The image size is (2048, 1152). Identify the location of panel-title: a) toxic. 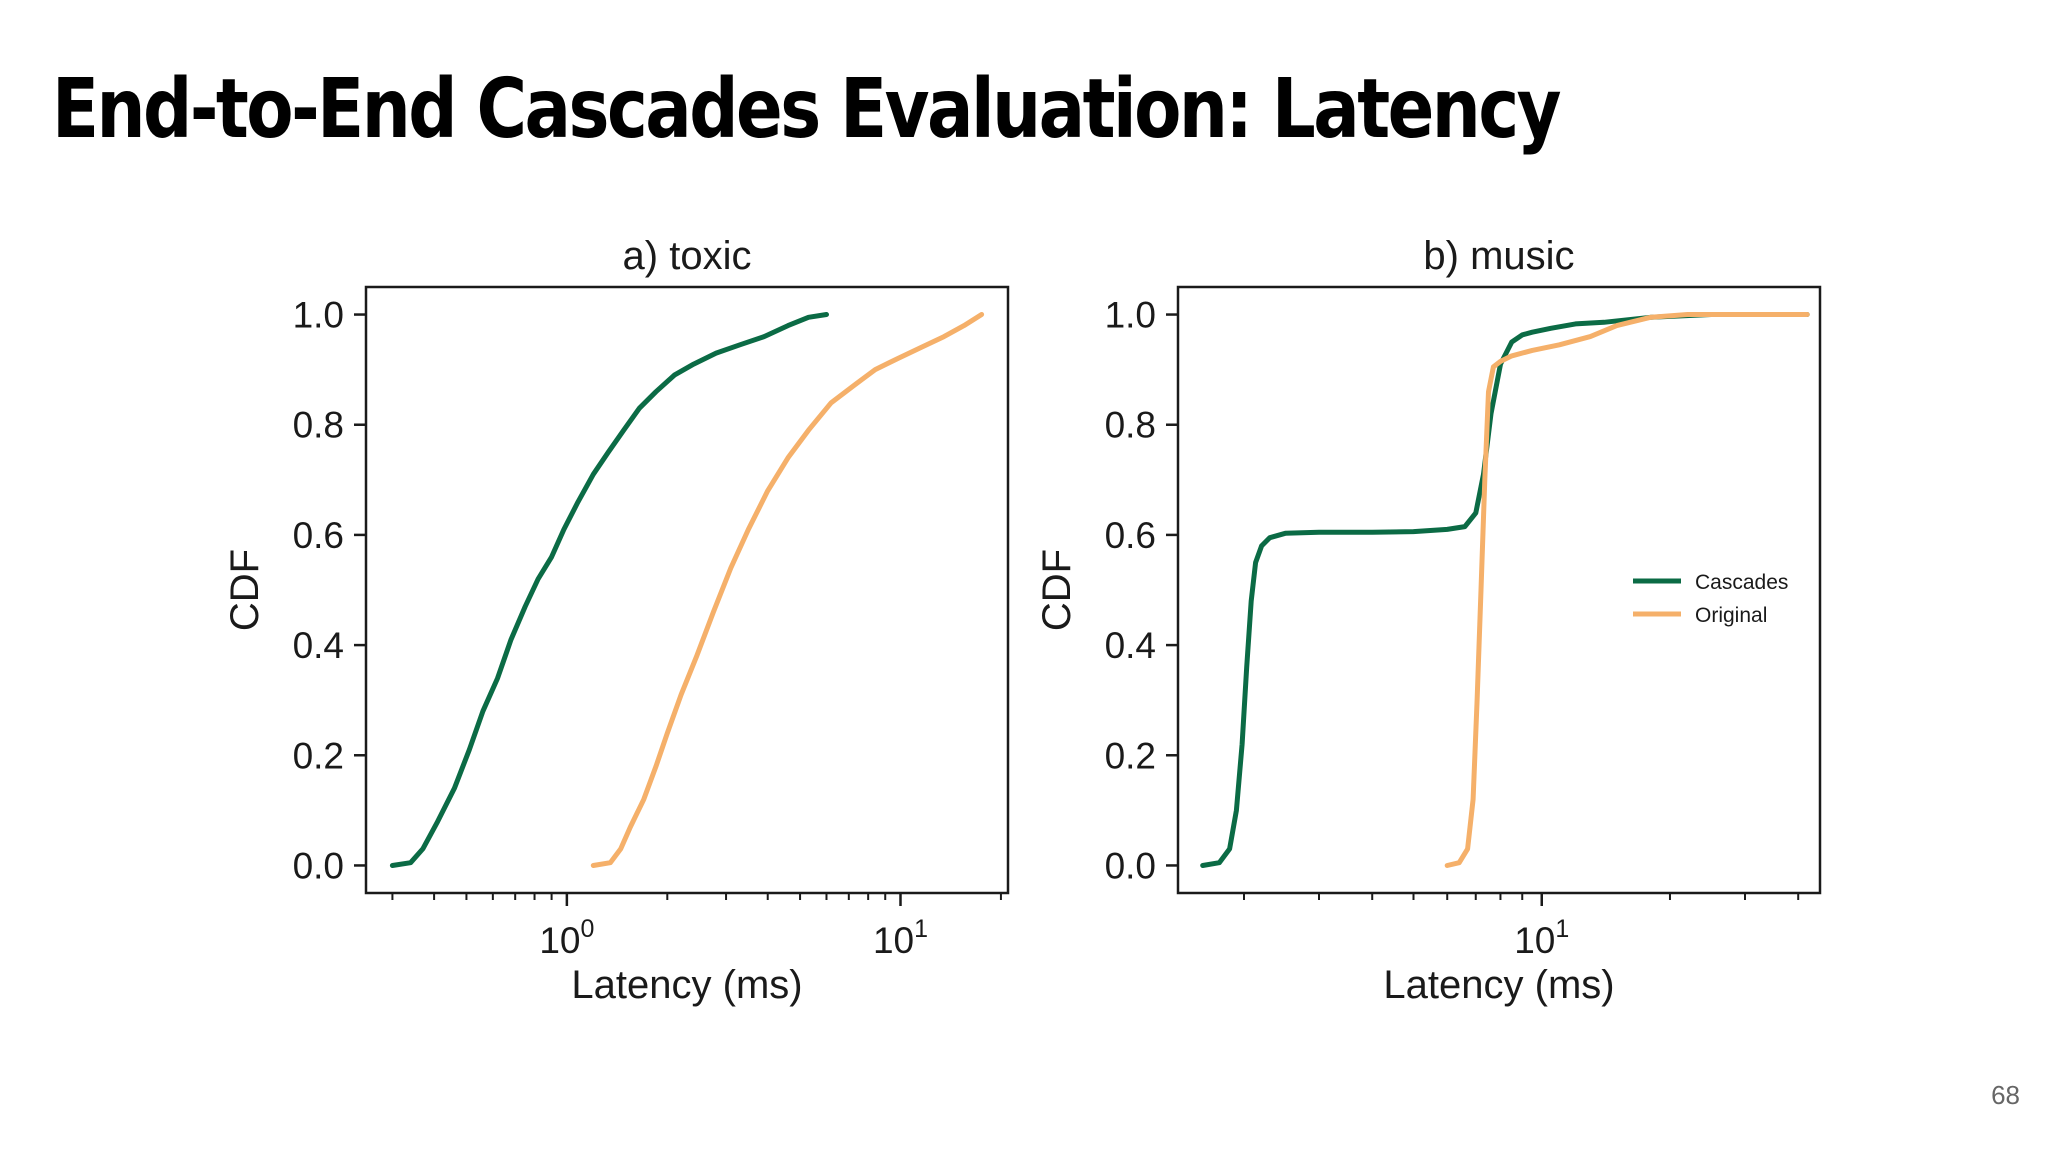
(687, 256).